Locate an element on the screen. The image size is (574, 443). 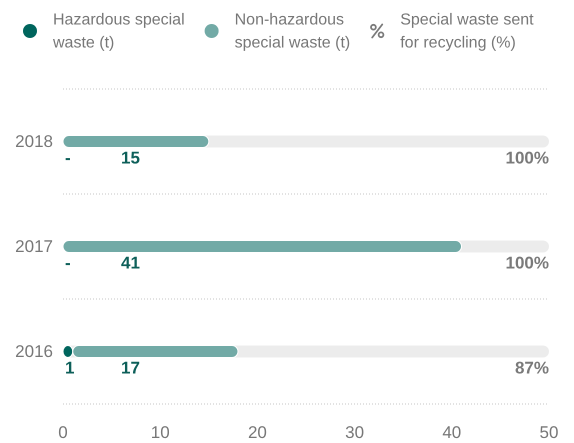
text: Special waste sent for recycling (%) is located at coordinates (467, 31).